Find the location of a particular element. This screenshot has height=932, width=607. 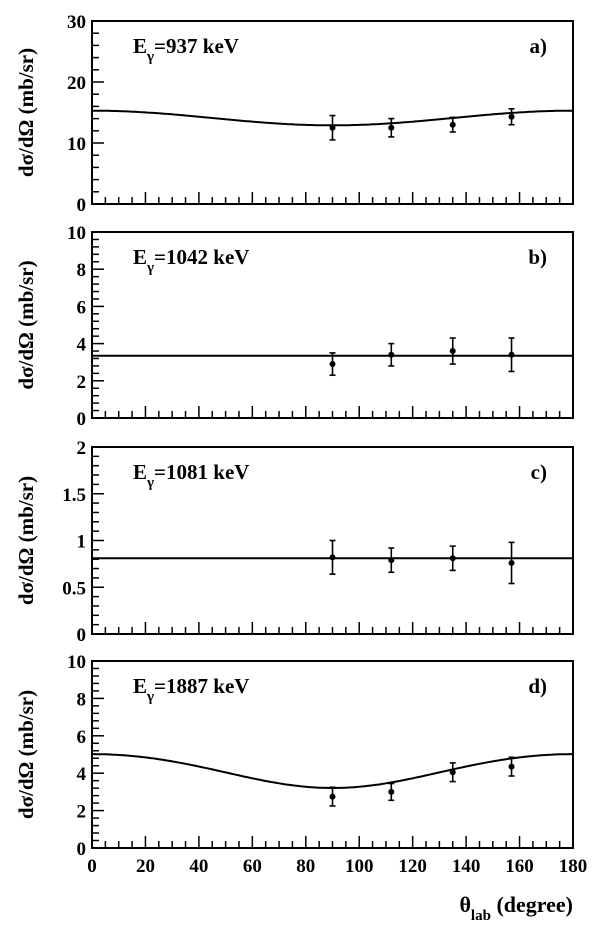

y-tick-label: 30 is located at coordinates (76, 22).